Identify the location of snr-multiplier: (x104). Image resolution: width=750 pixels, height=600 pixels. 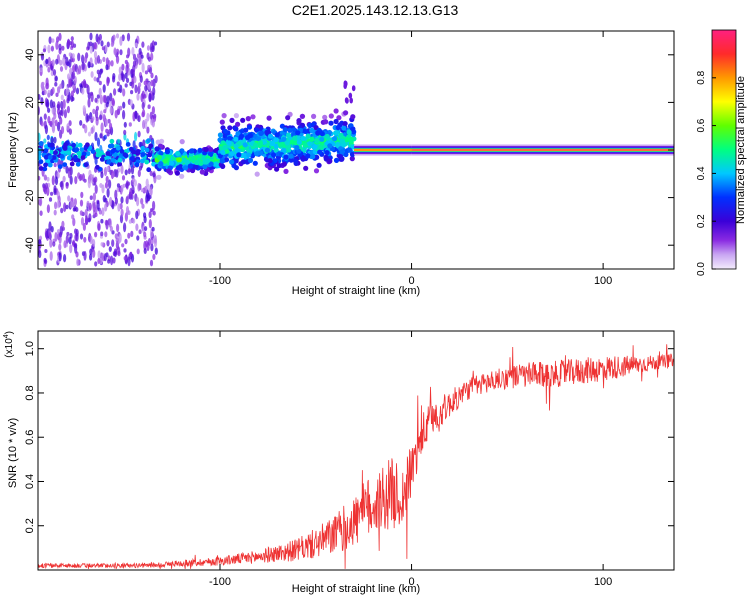
(9, 344).